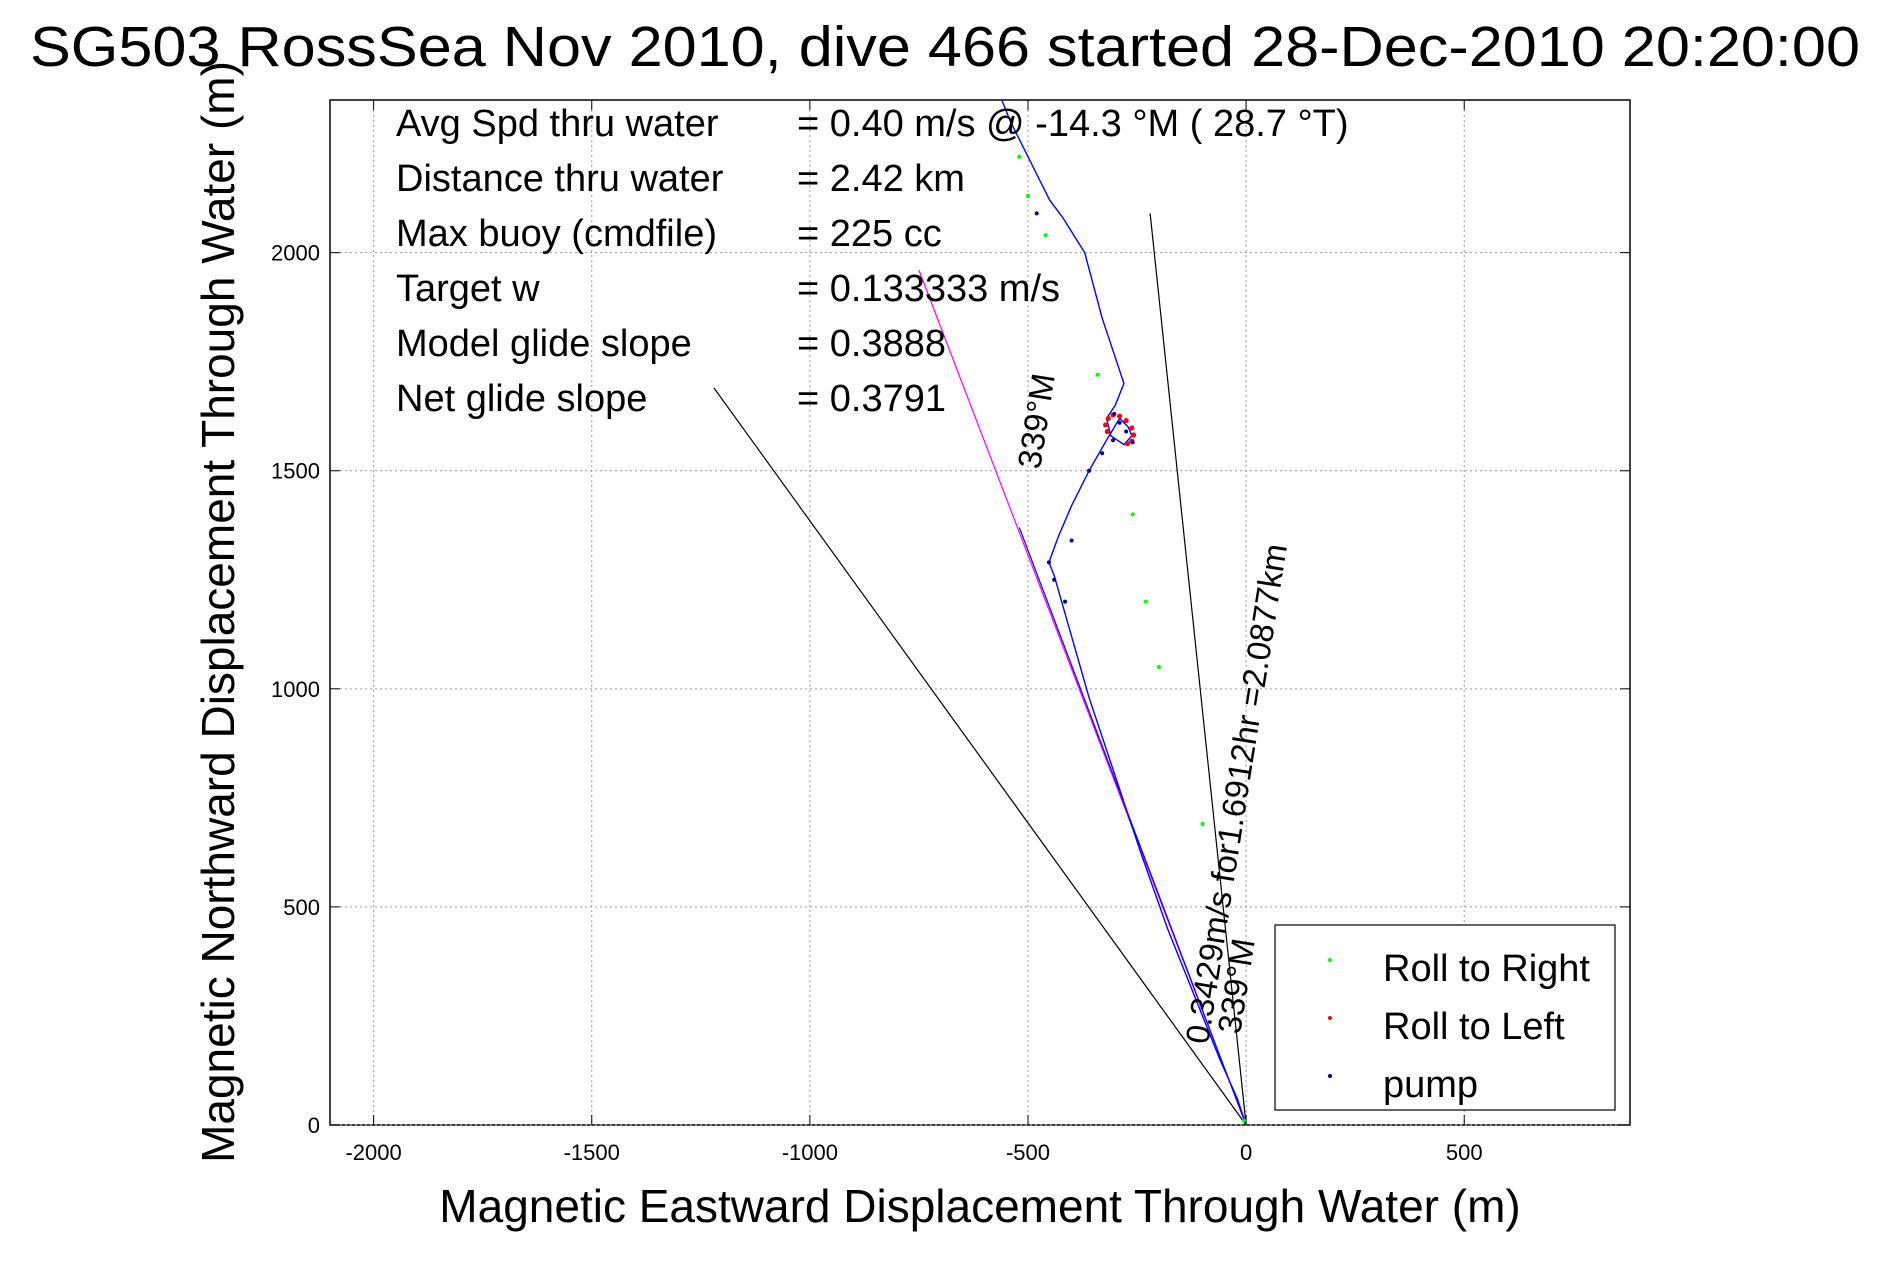 The height and width of the screenshot is (1262, 1891). Describe the element at coordinates (521, 399) in the screenshot. I see `info-label-net-glide: Net glide slope` at that location.